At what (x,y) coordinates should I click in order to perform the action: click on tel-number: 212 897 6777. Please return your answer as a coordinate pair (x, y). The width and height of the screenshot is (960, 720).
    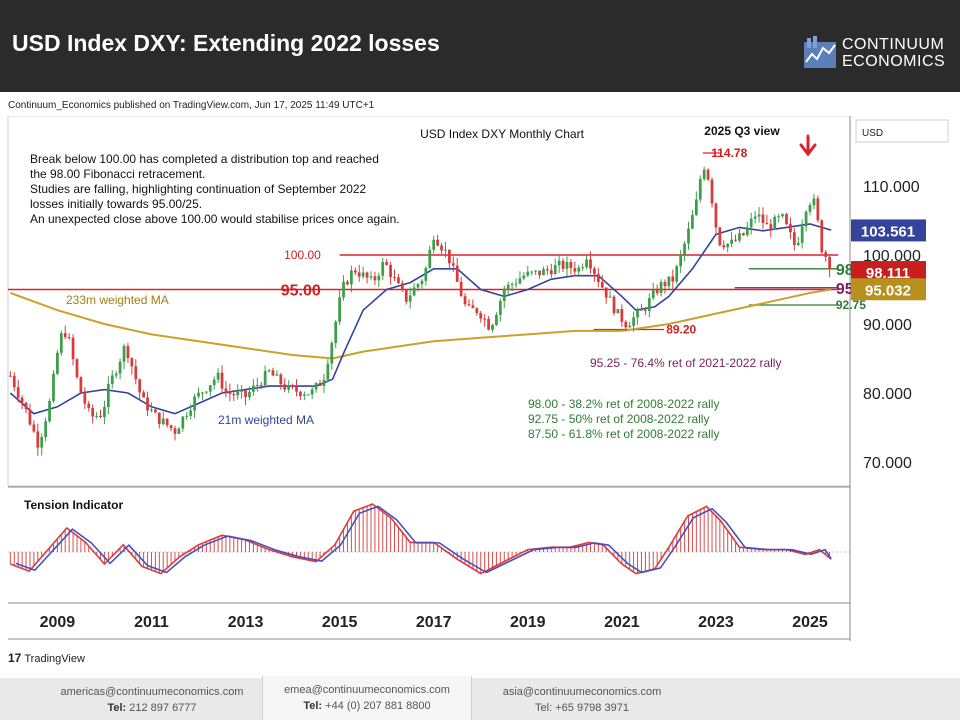
    Looking at the image, I should click on (163, 708).